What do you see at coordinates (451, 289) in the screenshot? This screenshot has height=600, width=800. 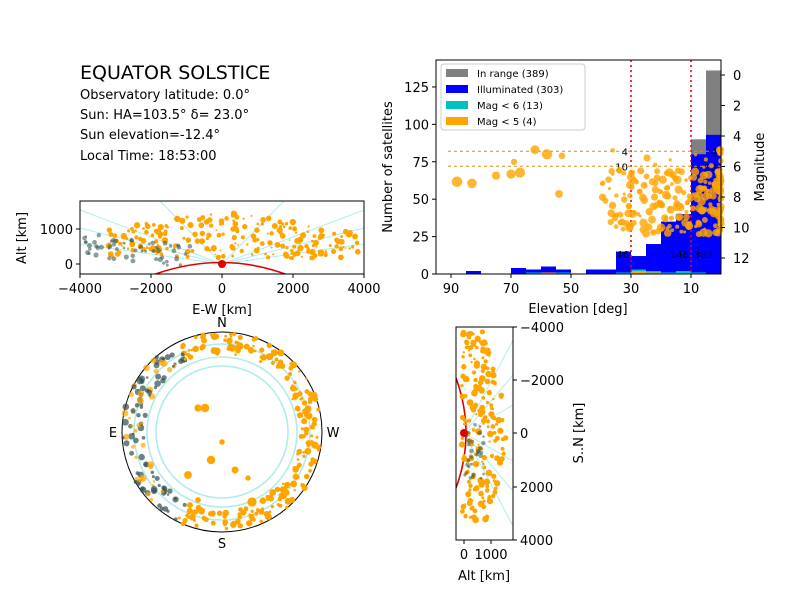 I see `histogram-xtick: 90` at bounding box center [451, 289].